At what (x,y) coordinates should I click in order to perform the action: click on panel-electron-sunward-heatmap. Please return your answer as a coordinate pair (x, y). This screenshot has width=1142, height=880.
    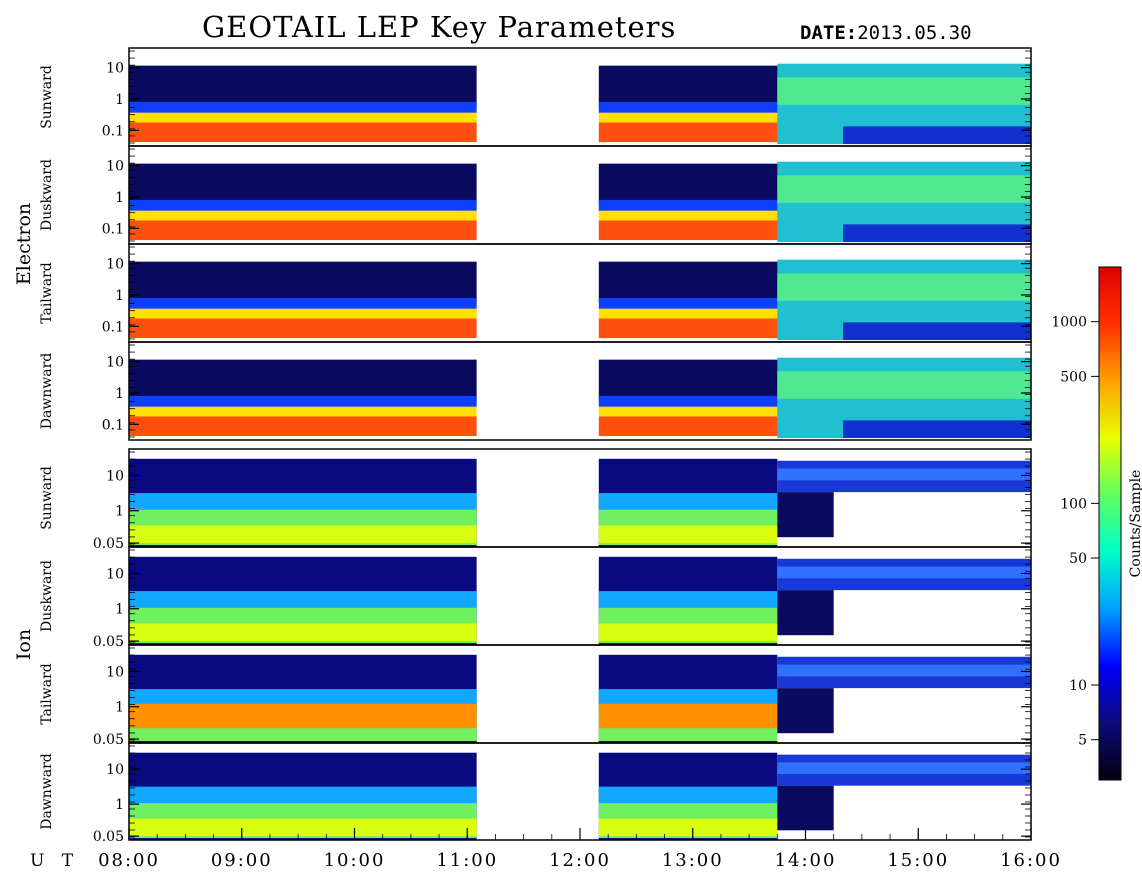
    Looking at the image, I should click on (580, 104).